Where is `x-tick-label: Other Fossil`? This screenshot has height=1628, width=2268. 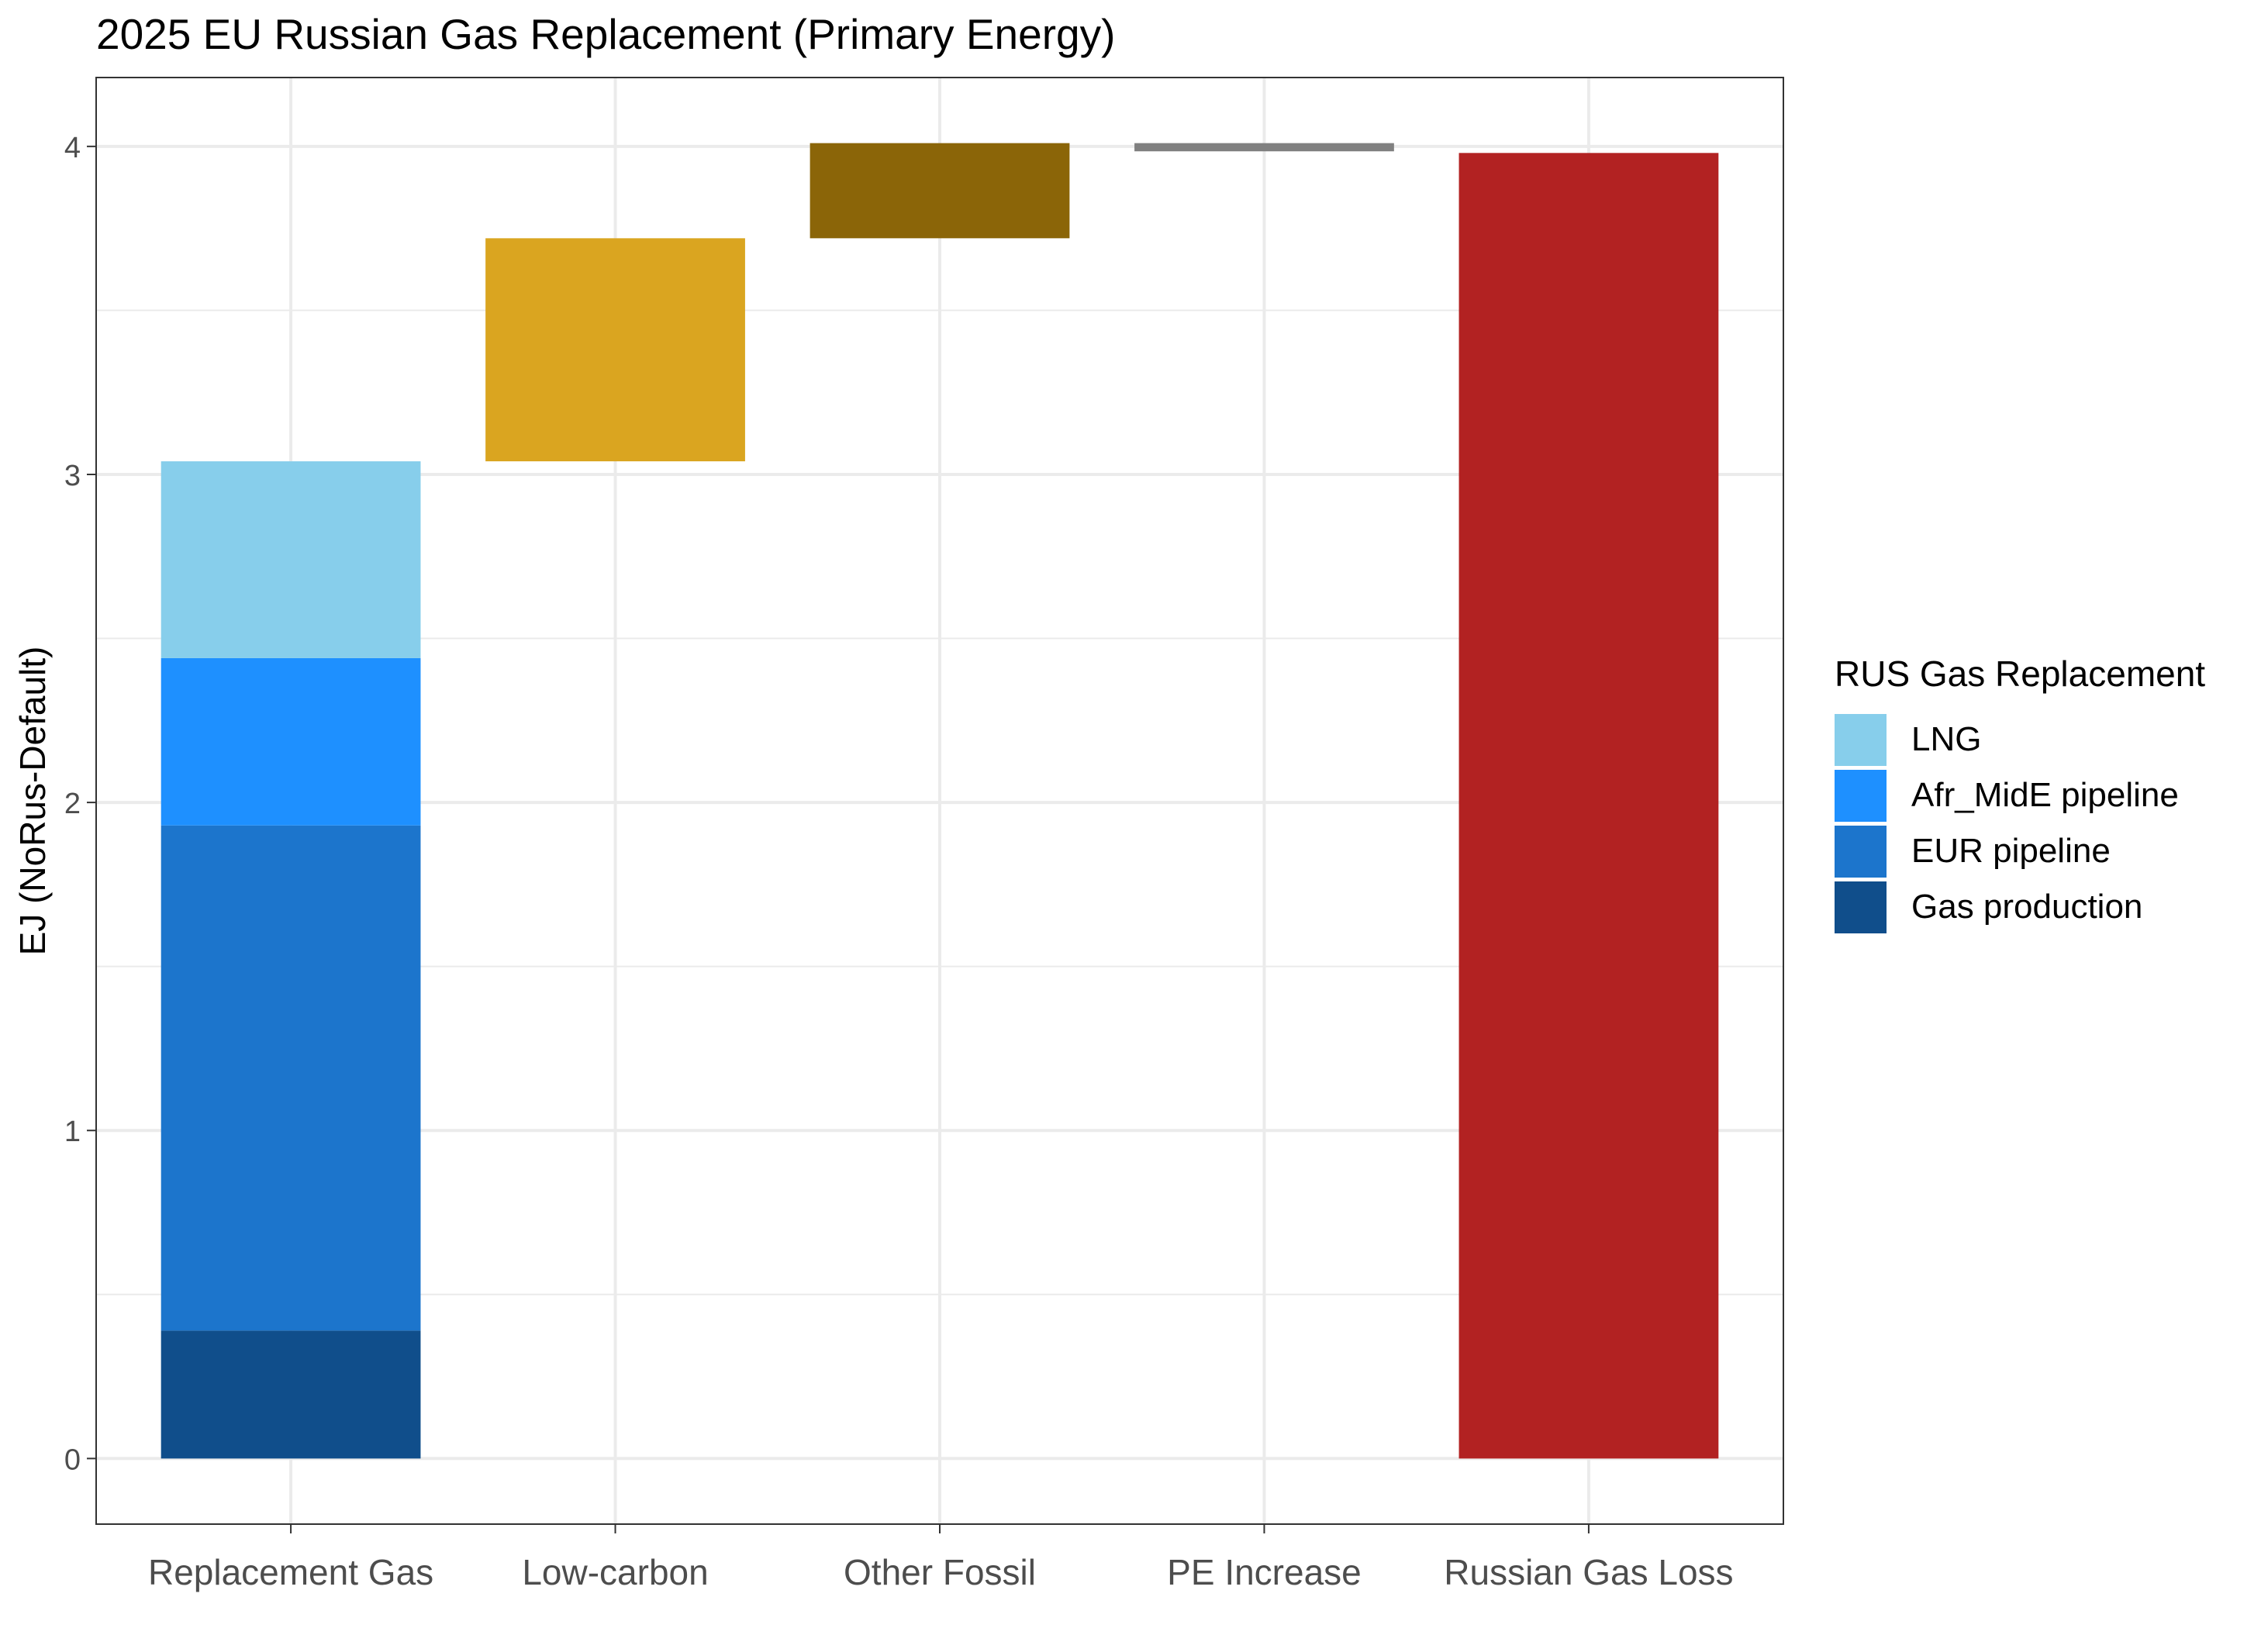 x-tick-label: Other Fossil is located at coordinates (940, 1572).